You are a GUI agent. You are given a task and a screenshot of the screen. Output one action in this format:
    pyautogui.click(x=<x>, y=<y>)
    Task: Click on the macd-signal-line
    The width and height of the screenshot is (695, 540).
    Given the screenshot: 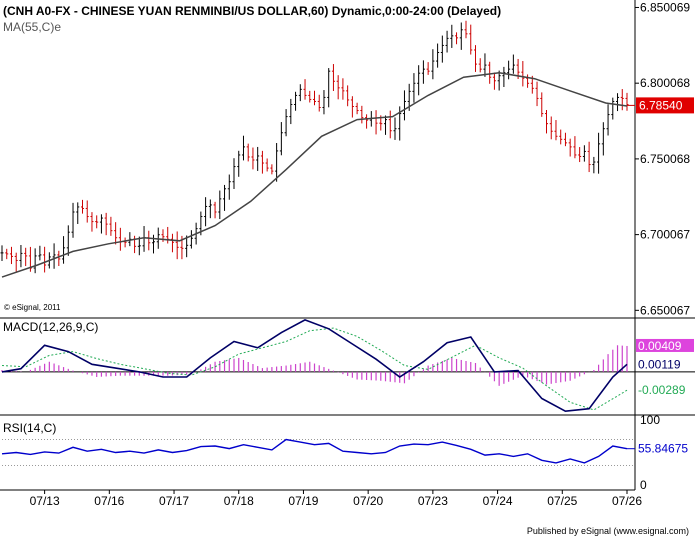 What is the action you would take?
    pyautogui.click(x=314, y=369)
    